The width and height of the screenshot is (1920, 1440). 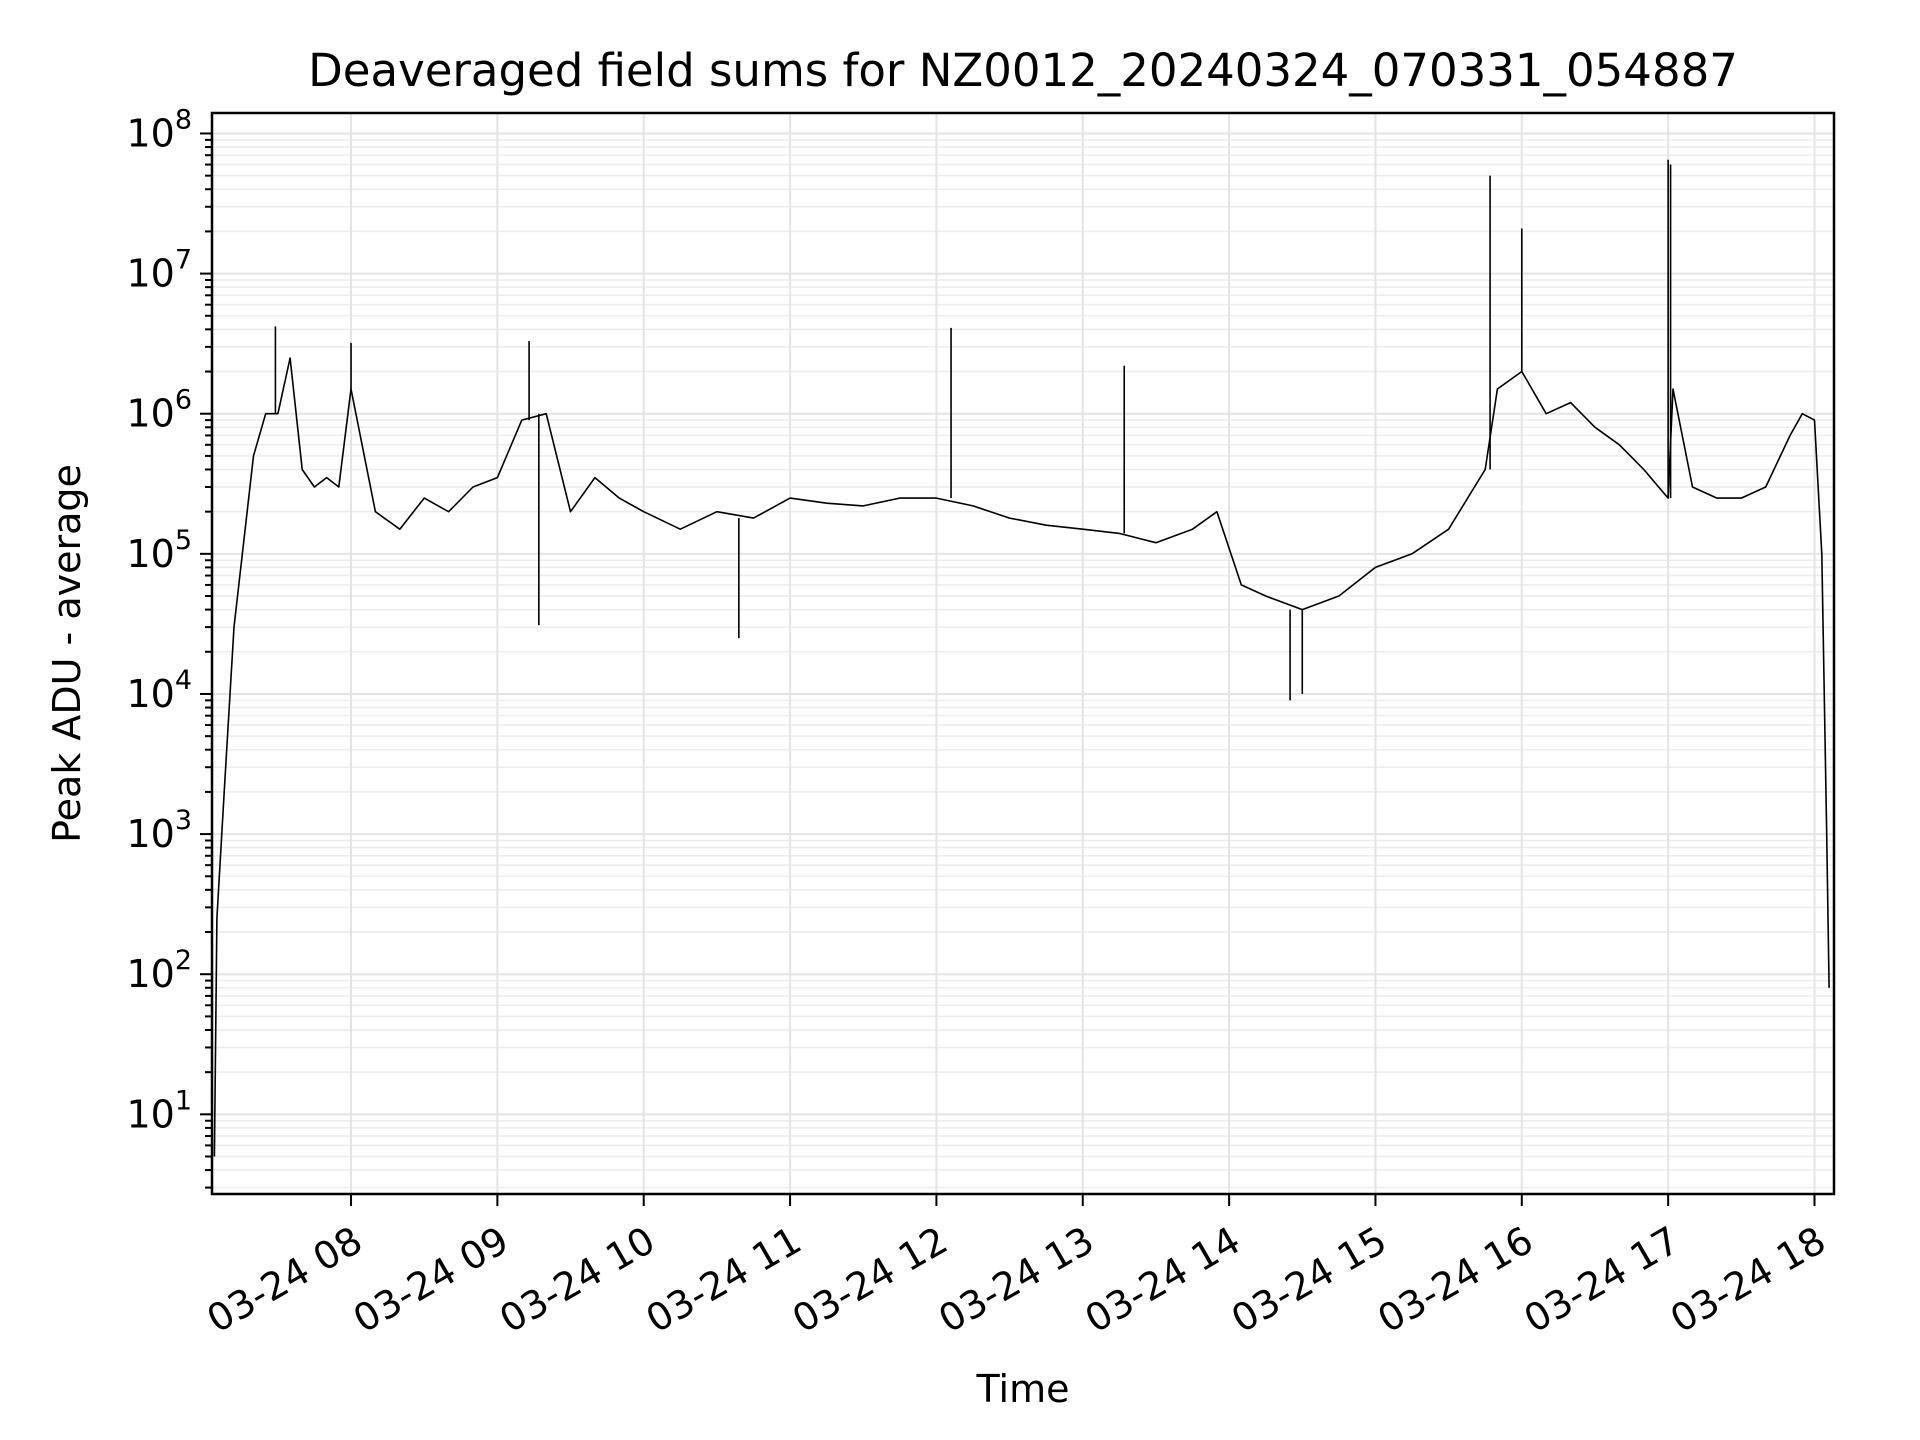 I want to click on y-tick-label: 10⁵, so click(x=159, y=550).